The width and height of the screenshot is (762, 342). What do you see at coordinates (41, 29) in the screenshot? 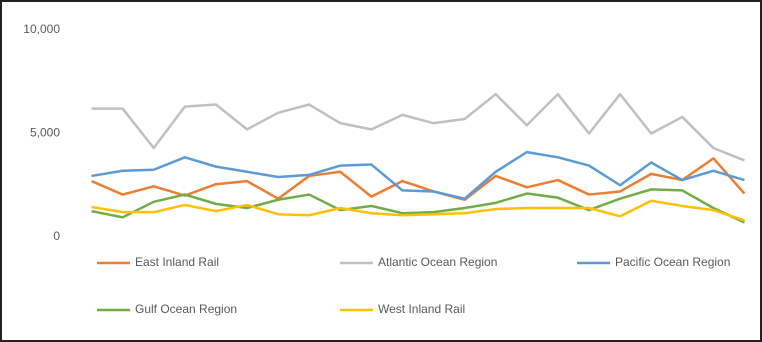
I see `y-tick-label: 10,000` at bounding box center [41, 29].